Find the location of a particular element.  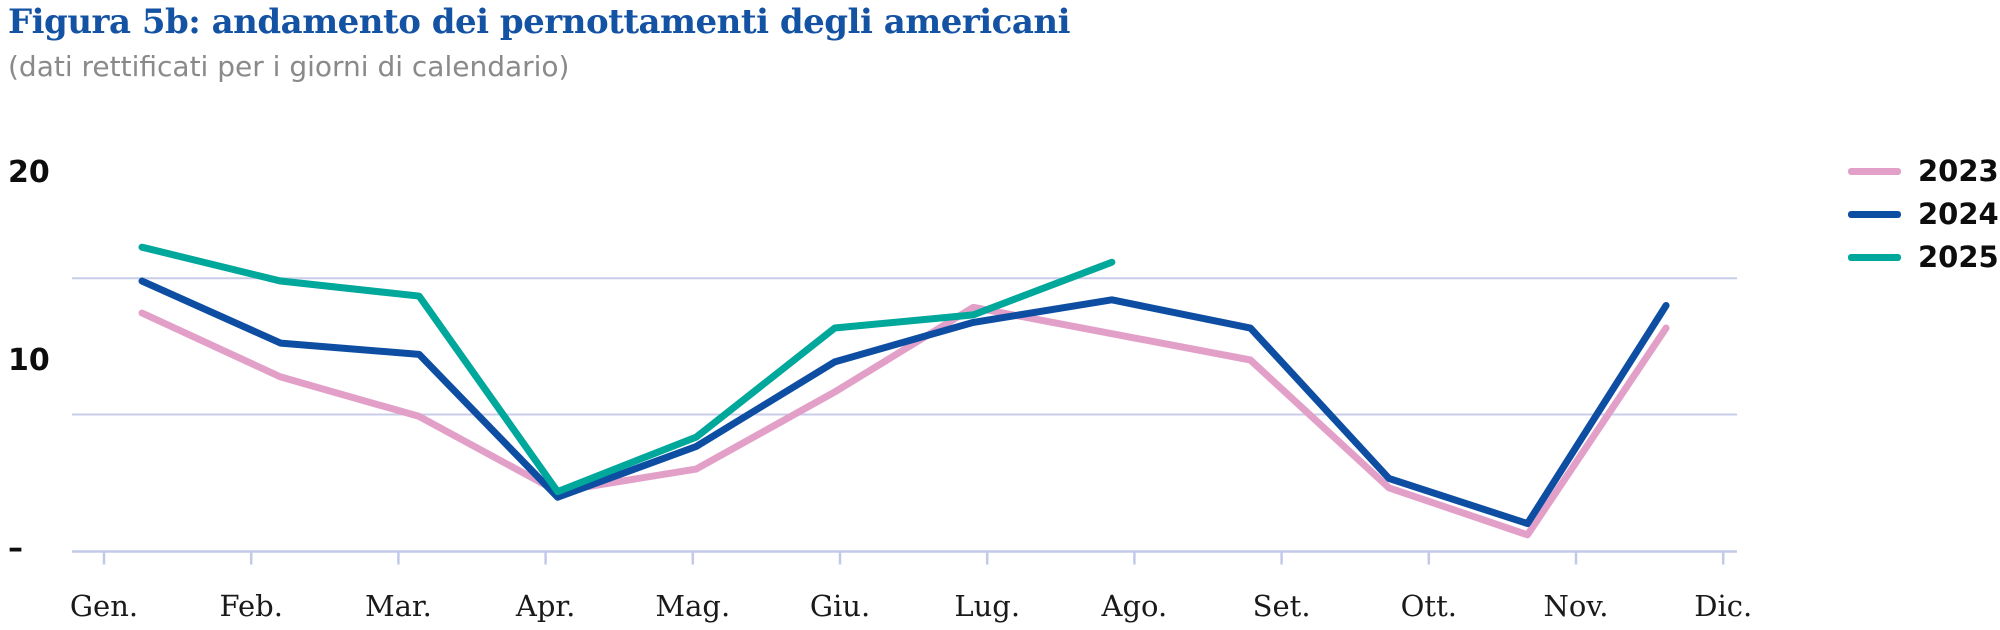

month-label: Ago. is located at coordinates (1134, 606).